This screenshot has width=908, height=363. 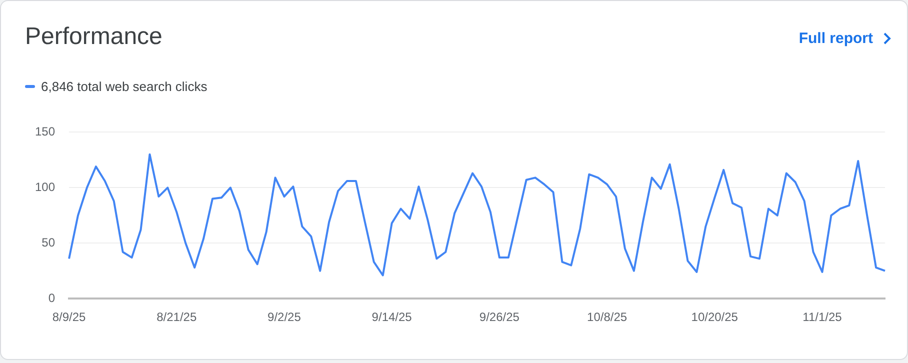 I want to click on y-tick-label: 50, so click(x=49, y=242).